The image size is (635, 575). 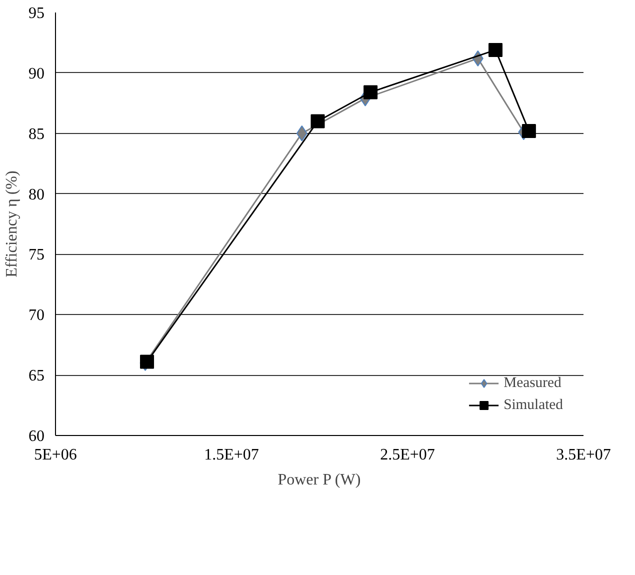 I want to click on y-axis-title: Efficiency η (%), so click(x=12, y=224).